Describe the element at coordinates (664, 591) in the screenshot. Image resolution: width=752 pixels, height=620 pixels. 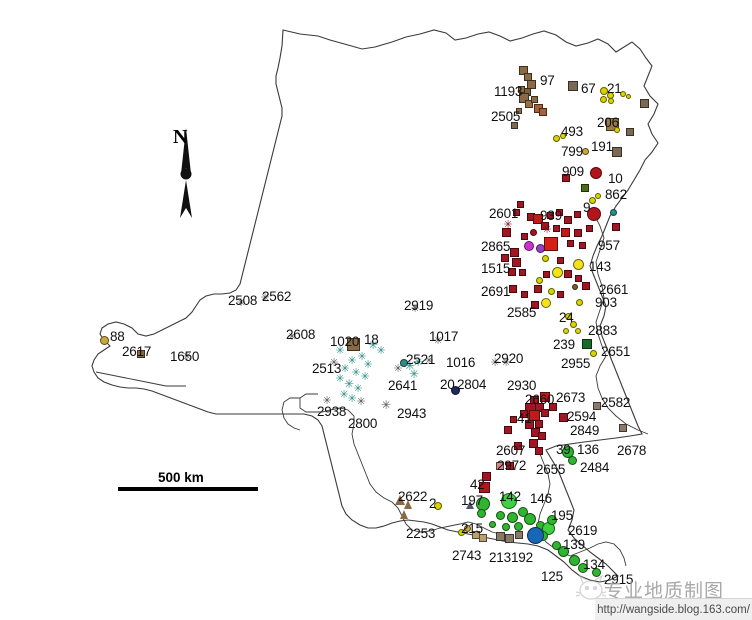
I see `watermark-text: 专业地质制图` at that location.